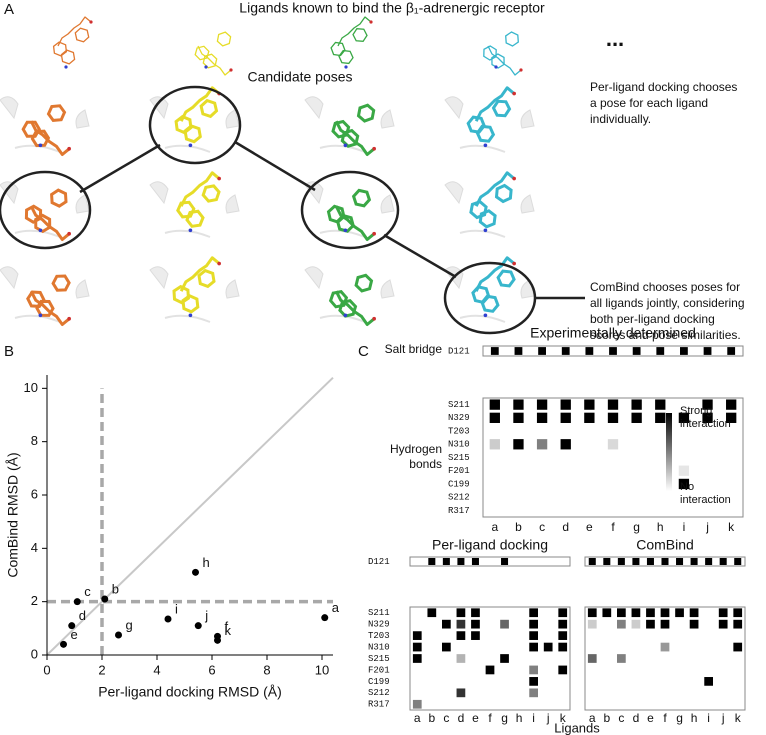 This screenshot has width=766, height=735. I want to click on selection-ellipse, so click(350, 210).